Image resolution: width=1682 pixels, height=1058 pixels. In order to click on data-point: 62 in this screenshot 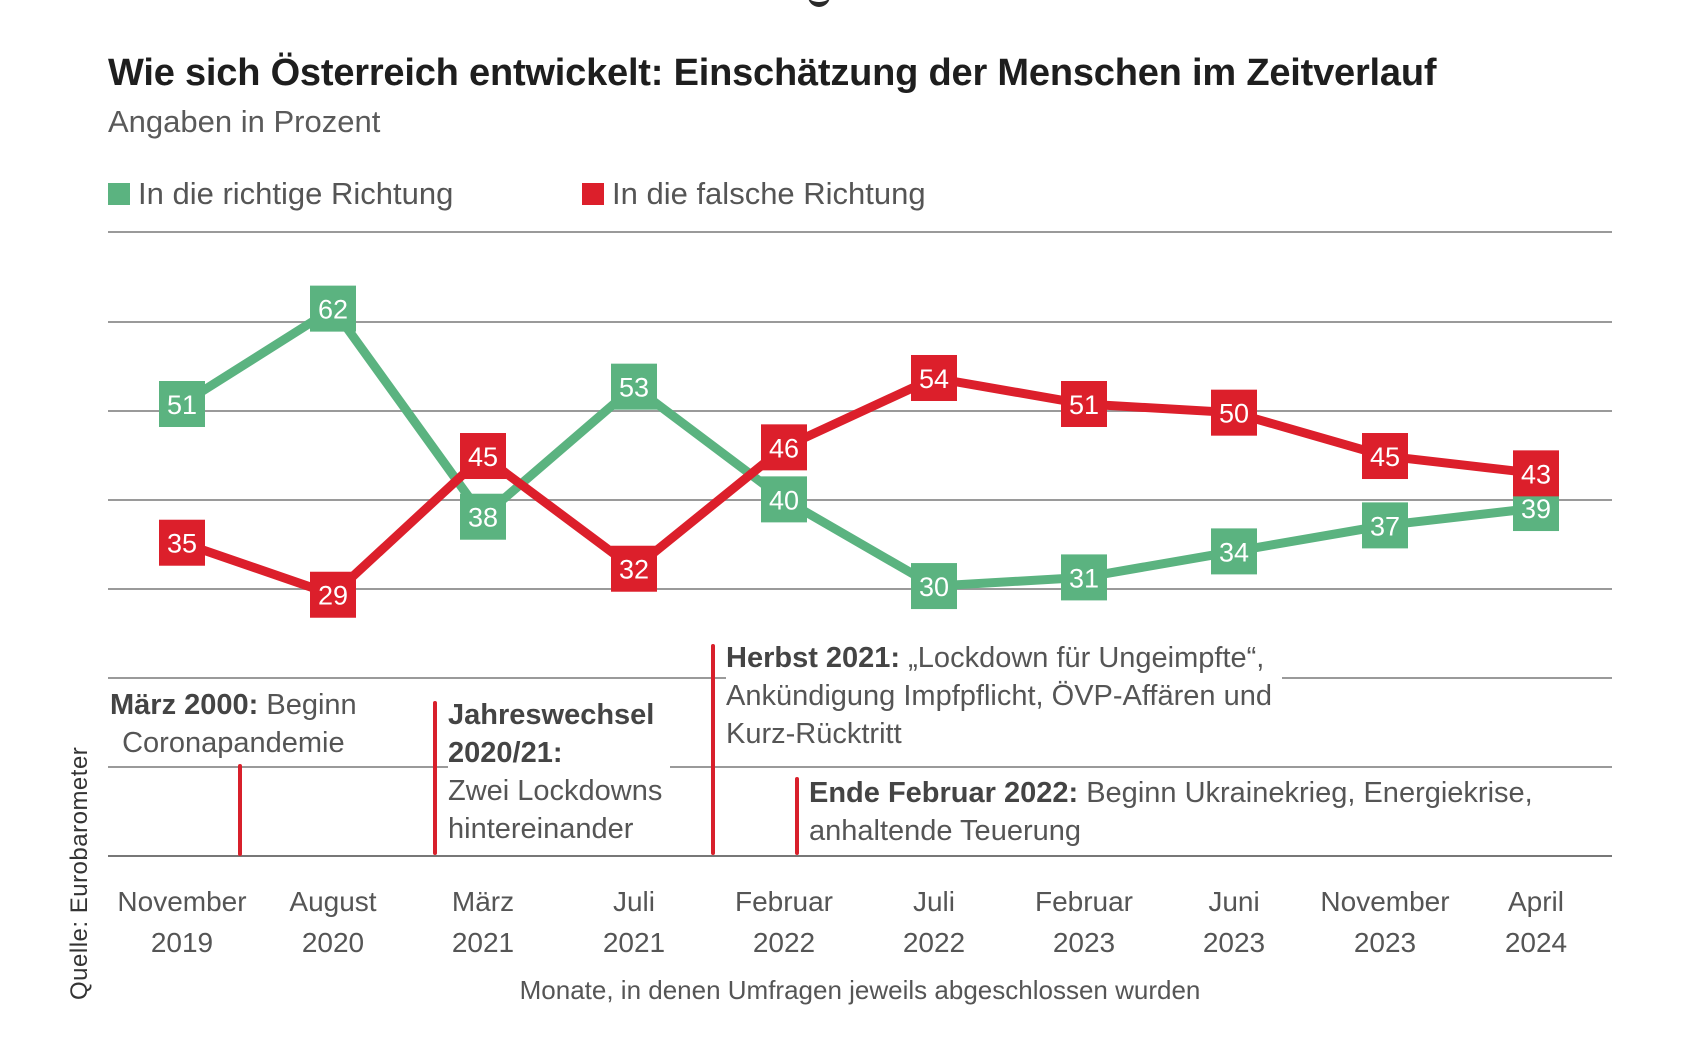, I will do `click(333, 308)`.